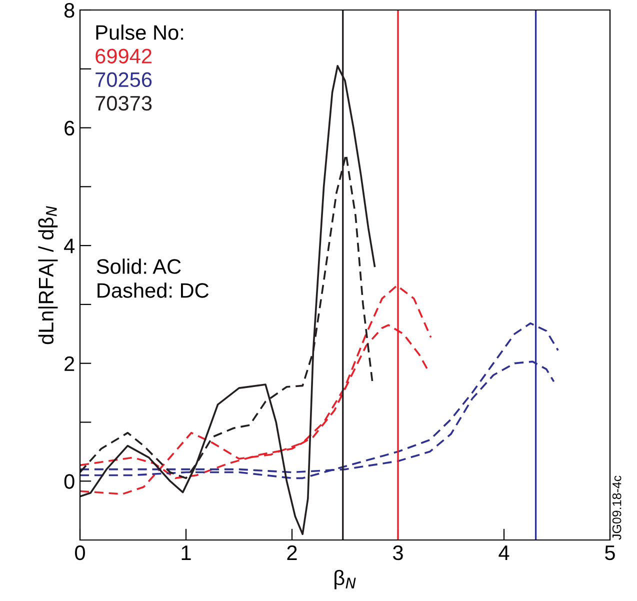 The height and width of the screenshot is (601, 637). Describe the element at coordinates (610, 553) in the screenshot. I see `x-tick-label: 5` at that location.